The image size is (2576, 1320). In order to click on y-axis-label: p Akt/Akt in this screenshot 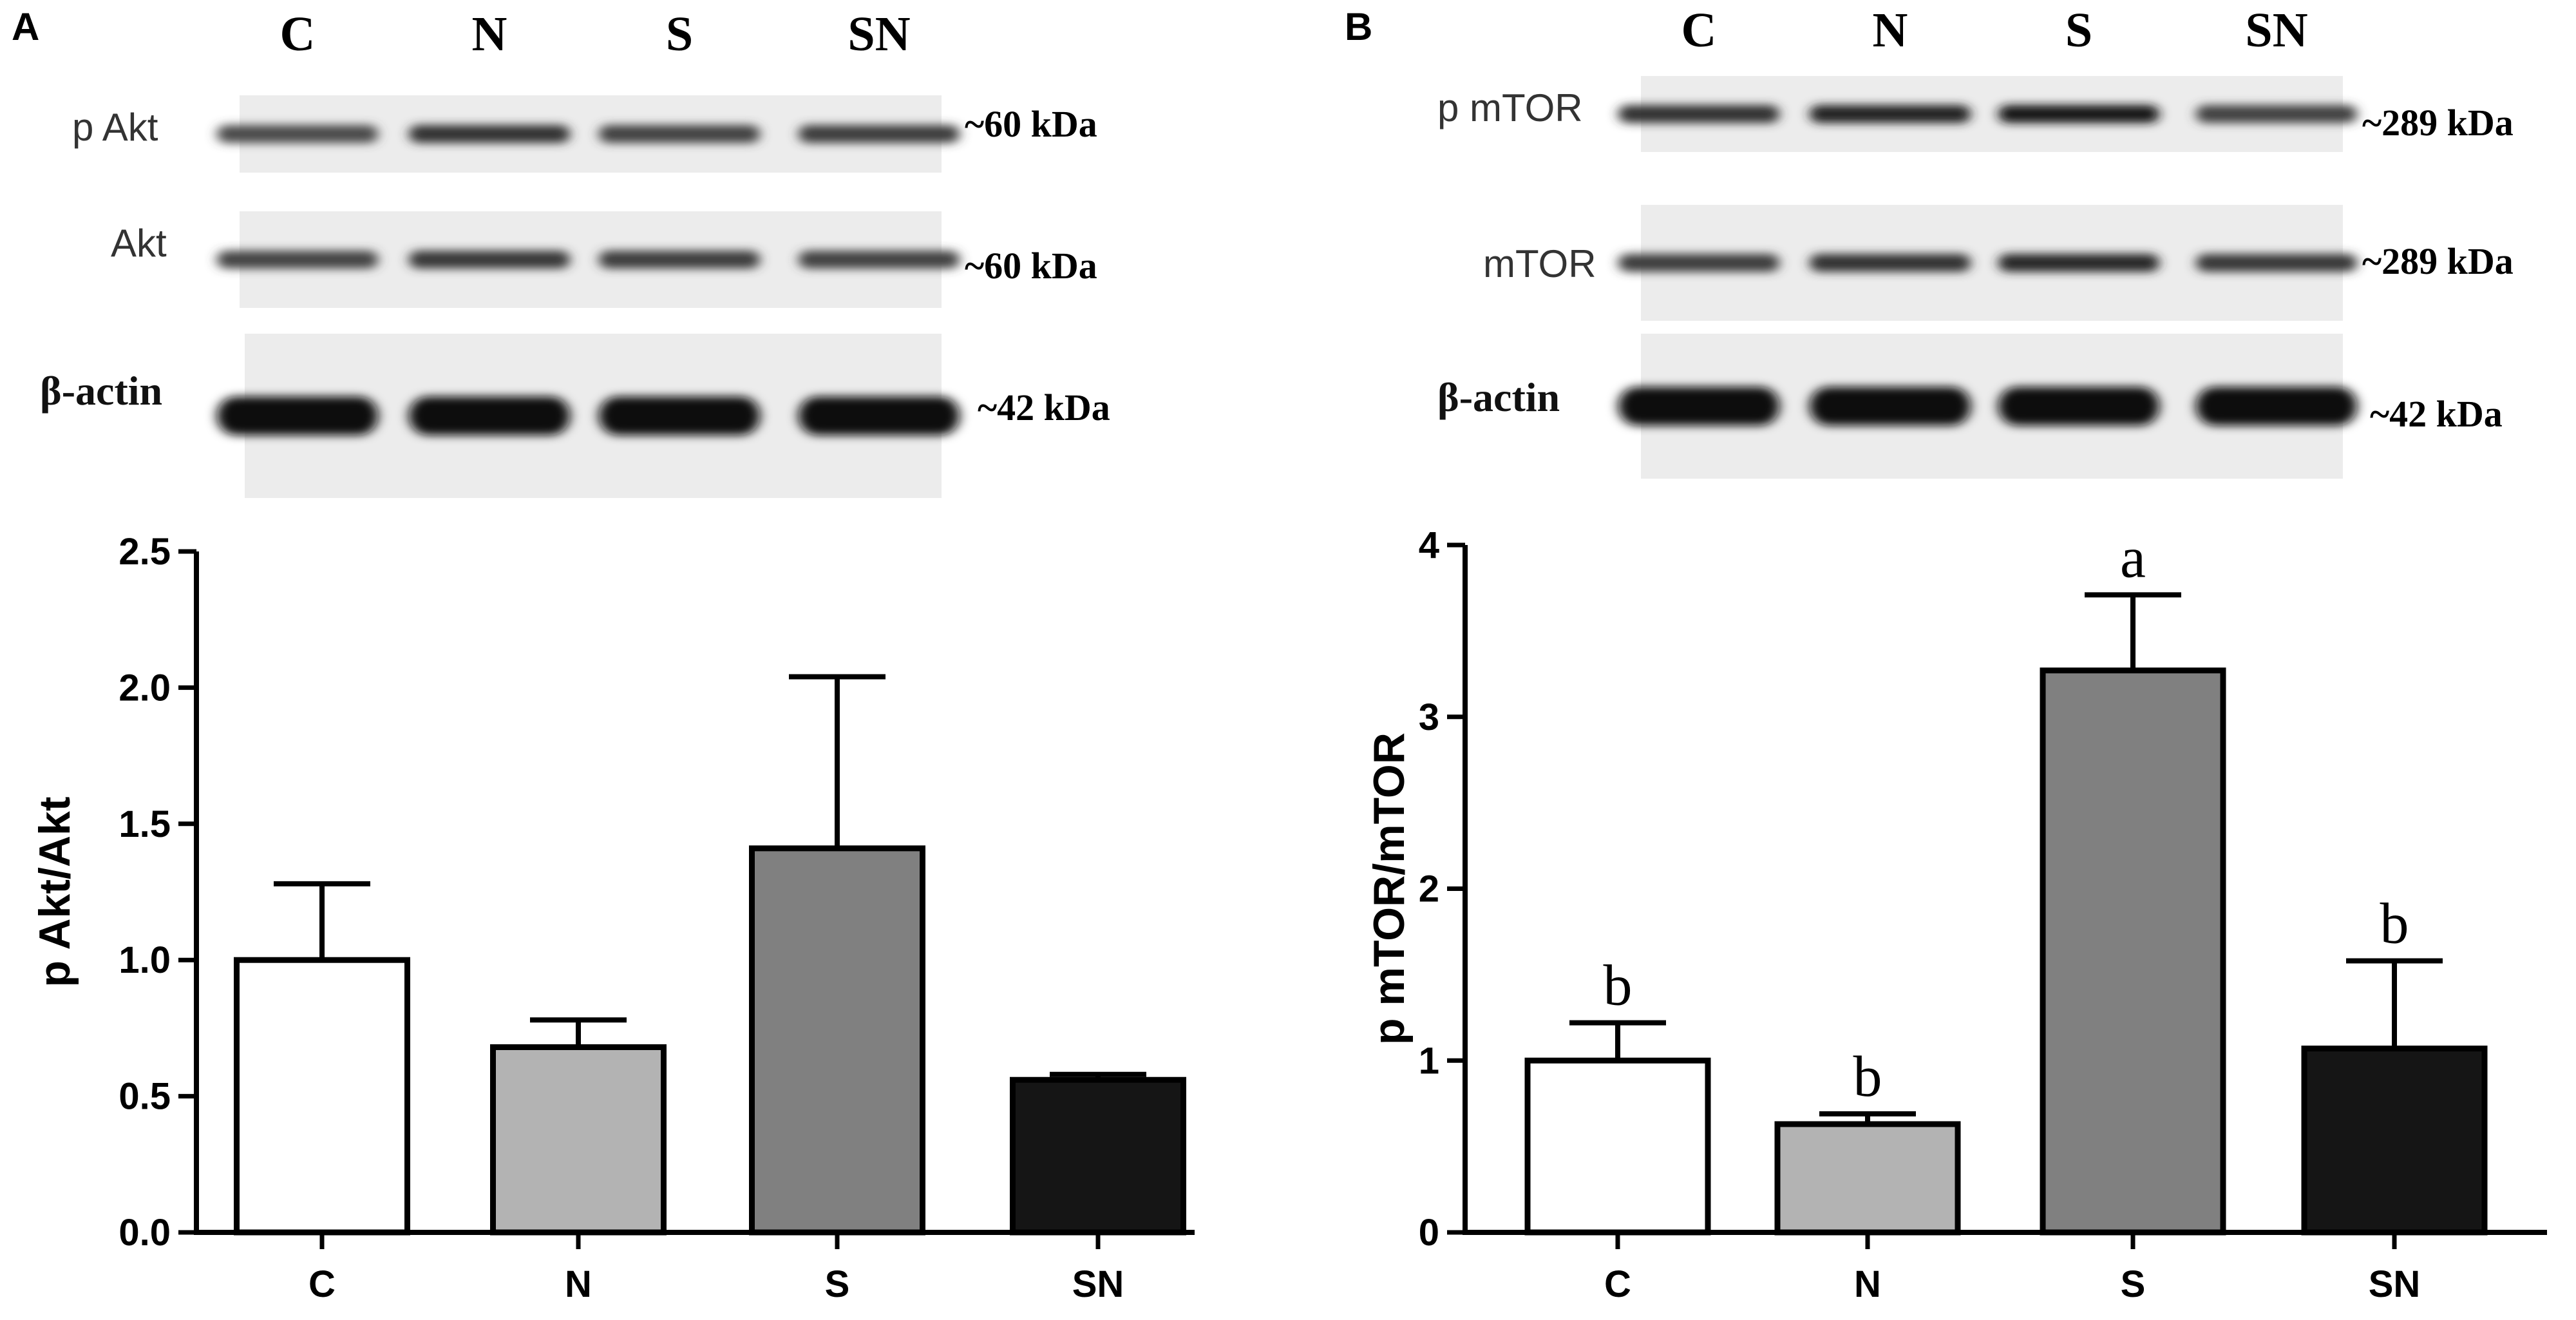, I will do `click(54, 892)`.